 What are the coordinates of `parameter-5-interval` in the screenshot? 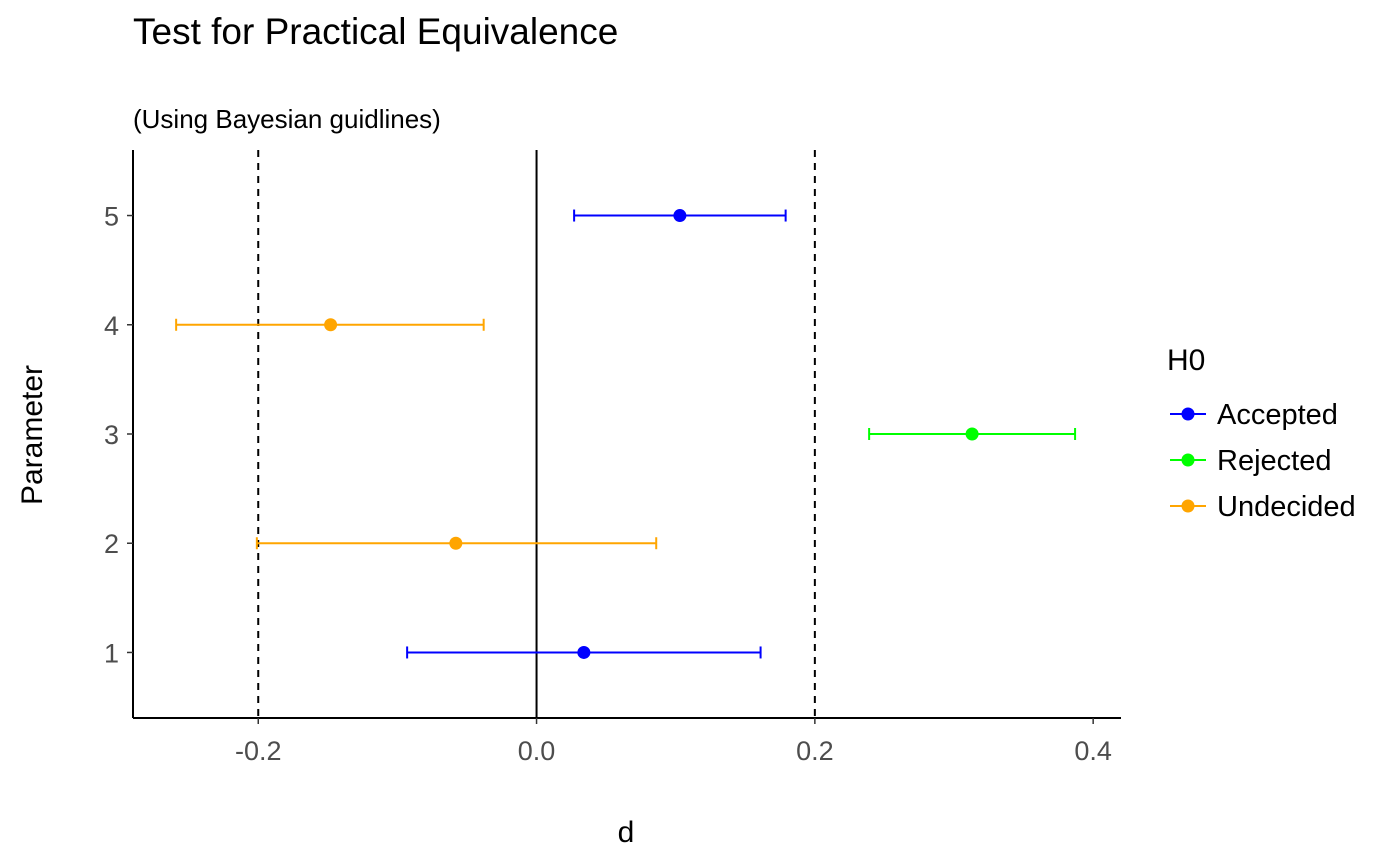 It's located at (680, 216).